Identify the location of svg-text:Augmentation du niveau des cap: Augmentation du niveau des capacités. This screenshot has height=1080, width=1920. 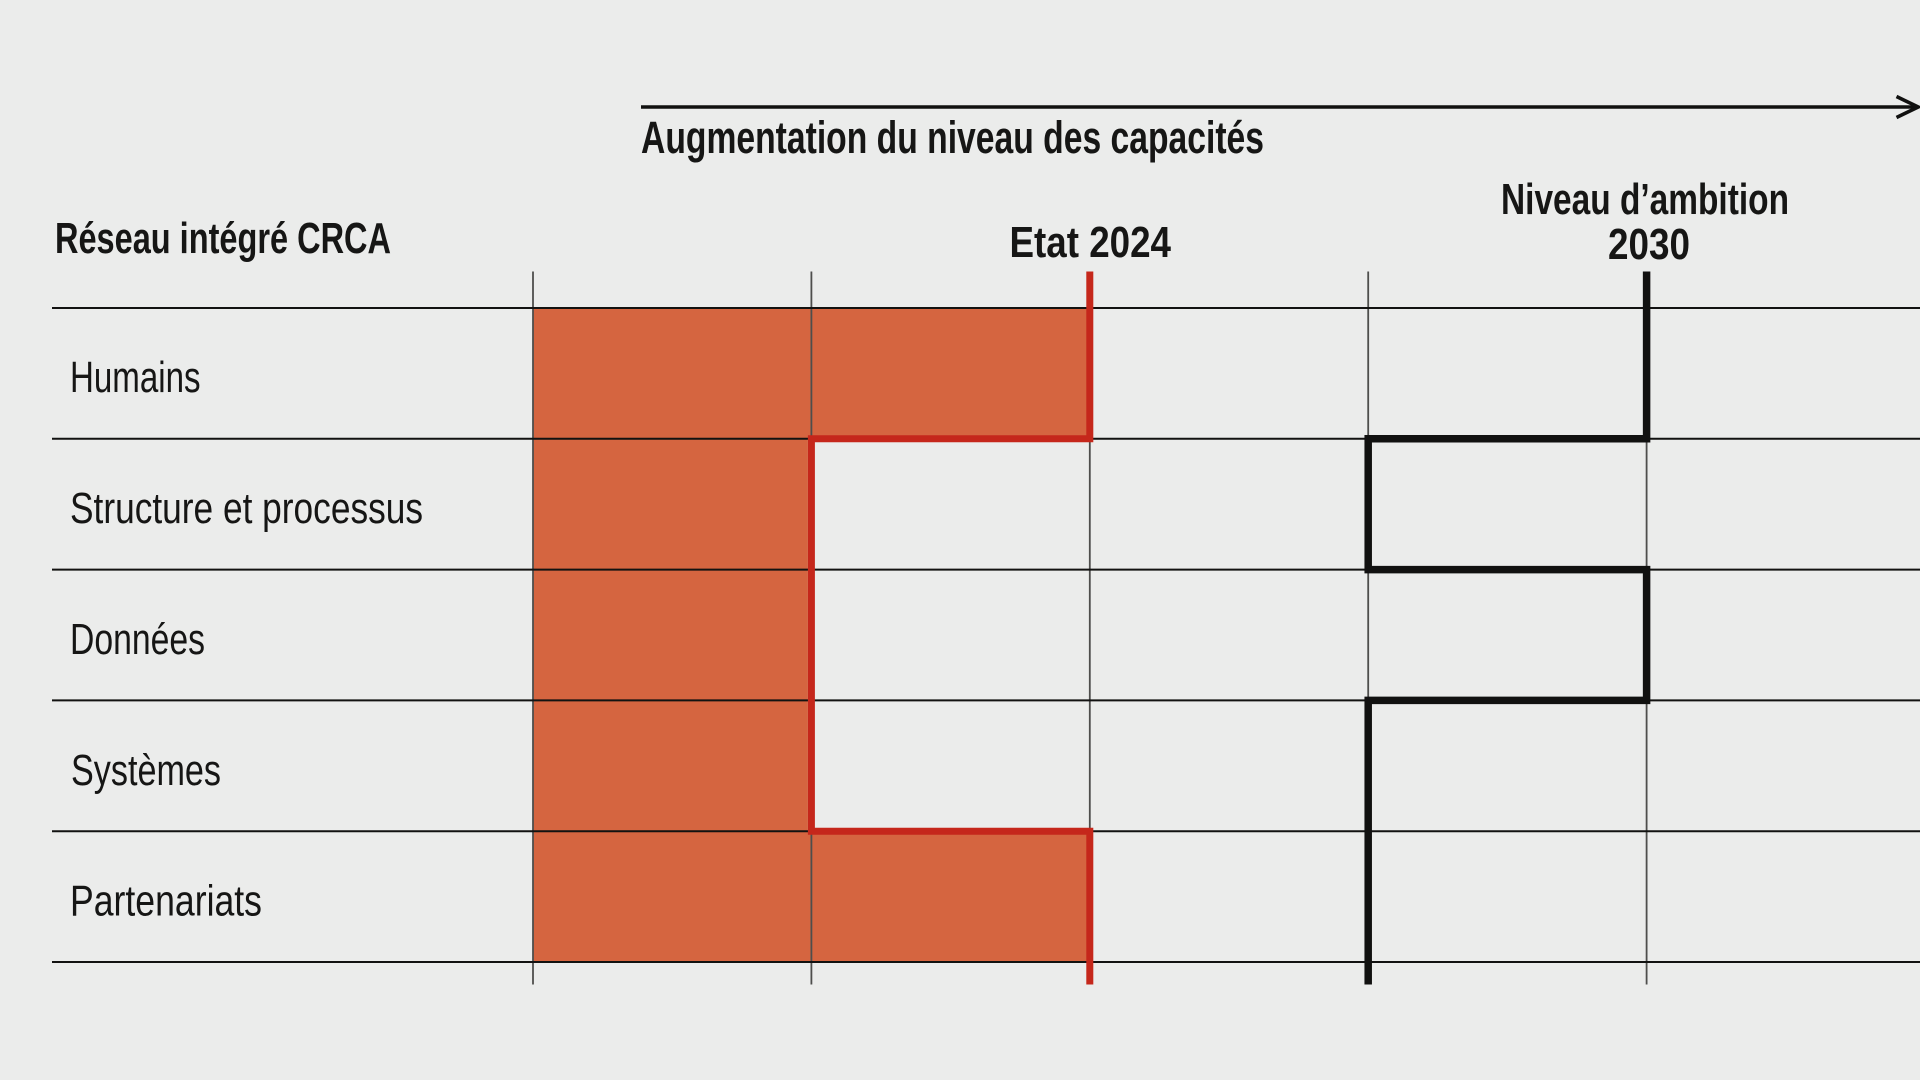
(952, 137).